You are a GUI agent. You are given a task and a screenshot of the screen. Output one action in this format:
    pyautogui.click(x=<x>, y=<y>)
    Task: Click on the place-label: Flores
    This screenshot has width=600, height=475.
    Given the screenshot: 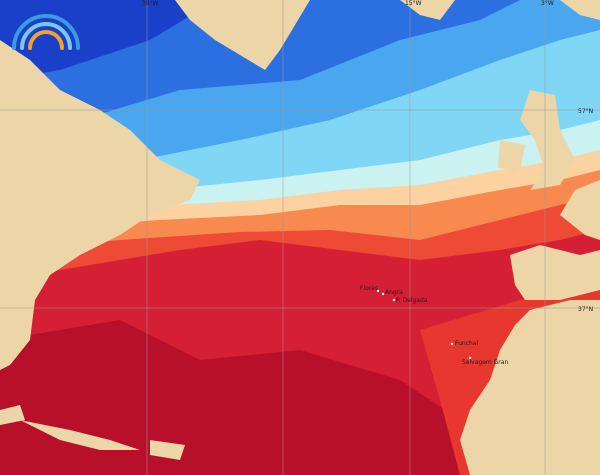 What is the action you would take?
    pyautogui.click(x=369, y=288)
    